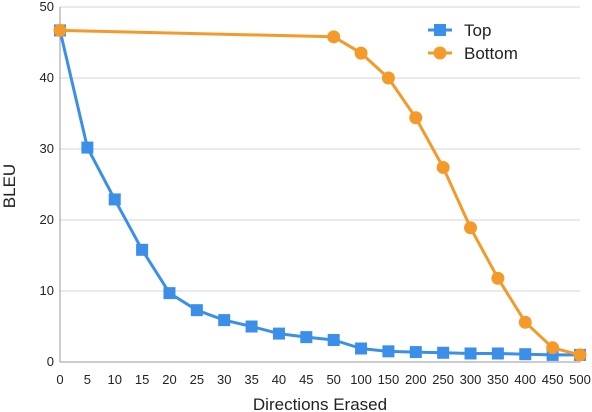  What do you see at coordinates (361, 379) in the screenshot?
I see `x-tick-label: 100` at bounding box center [361, 379].